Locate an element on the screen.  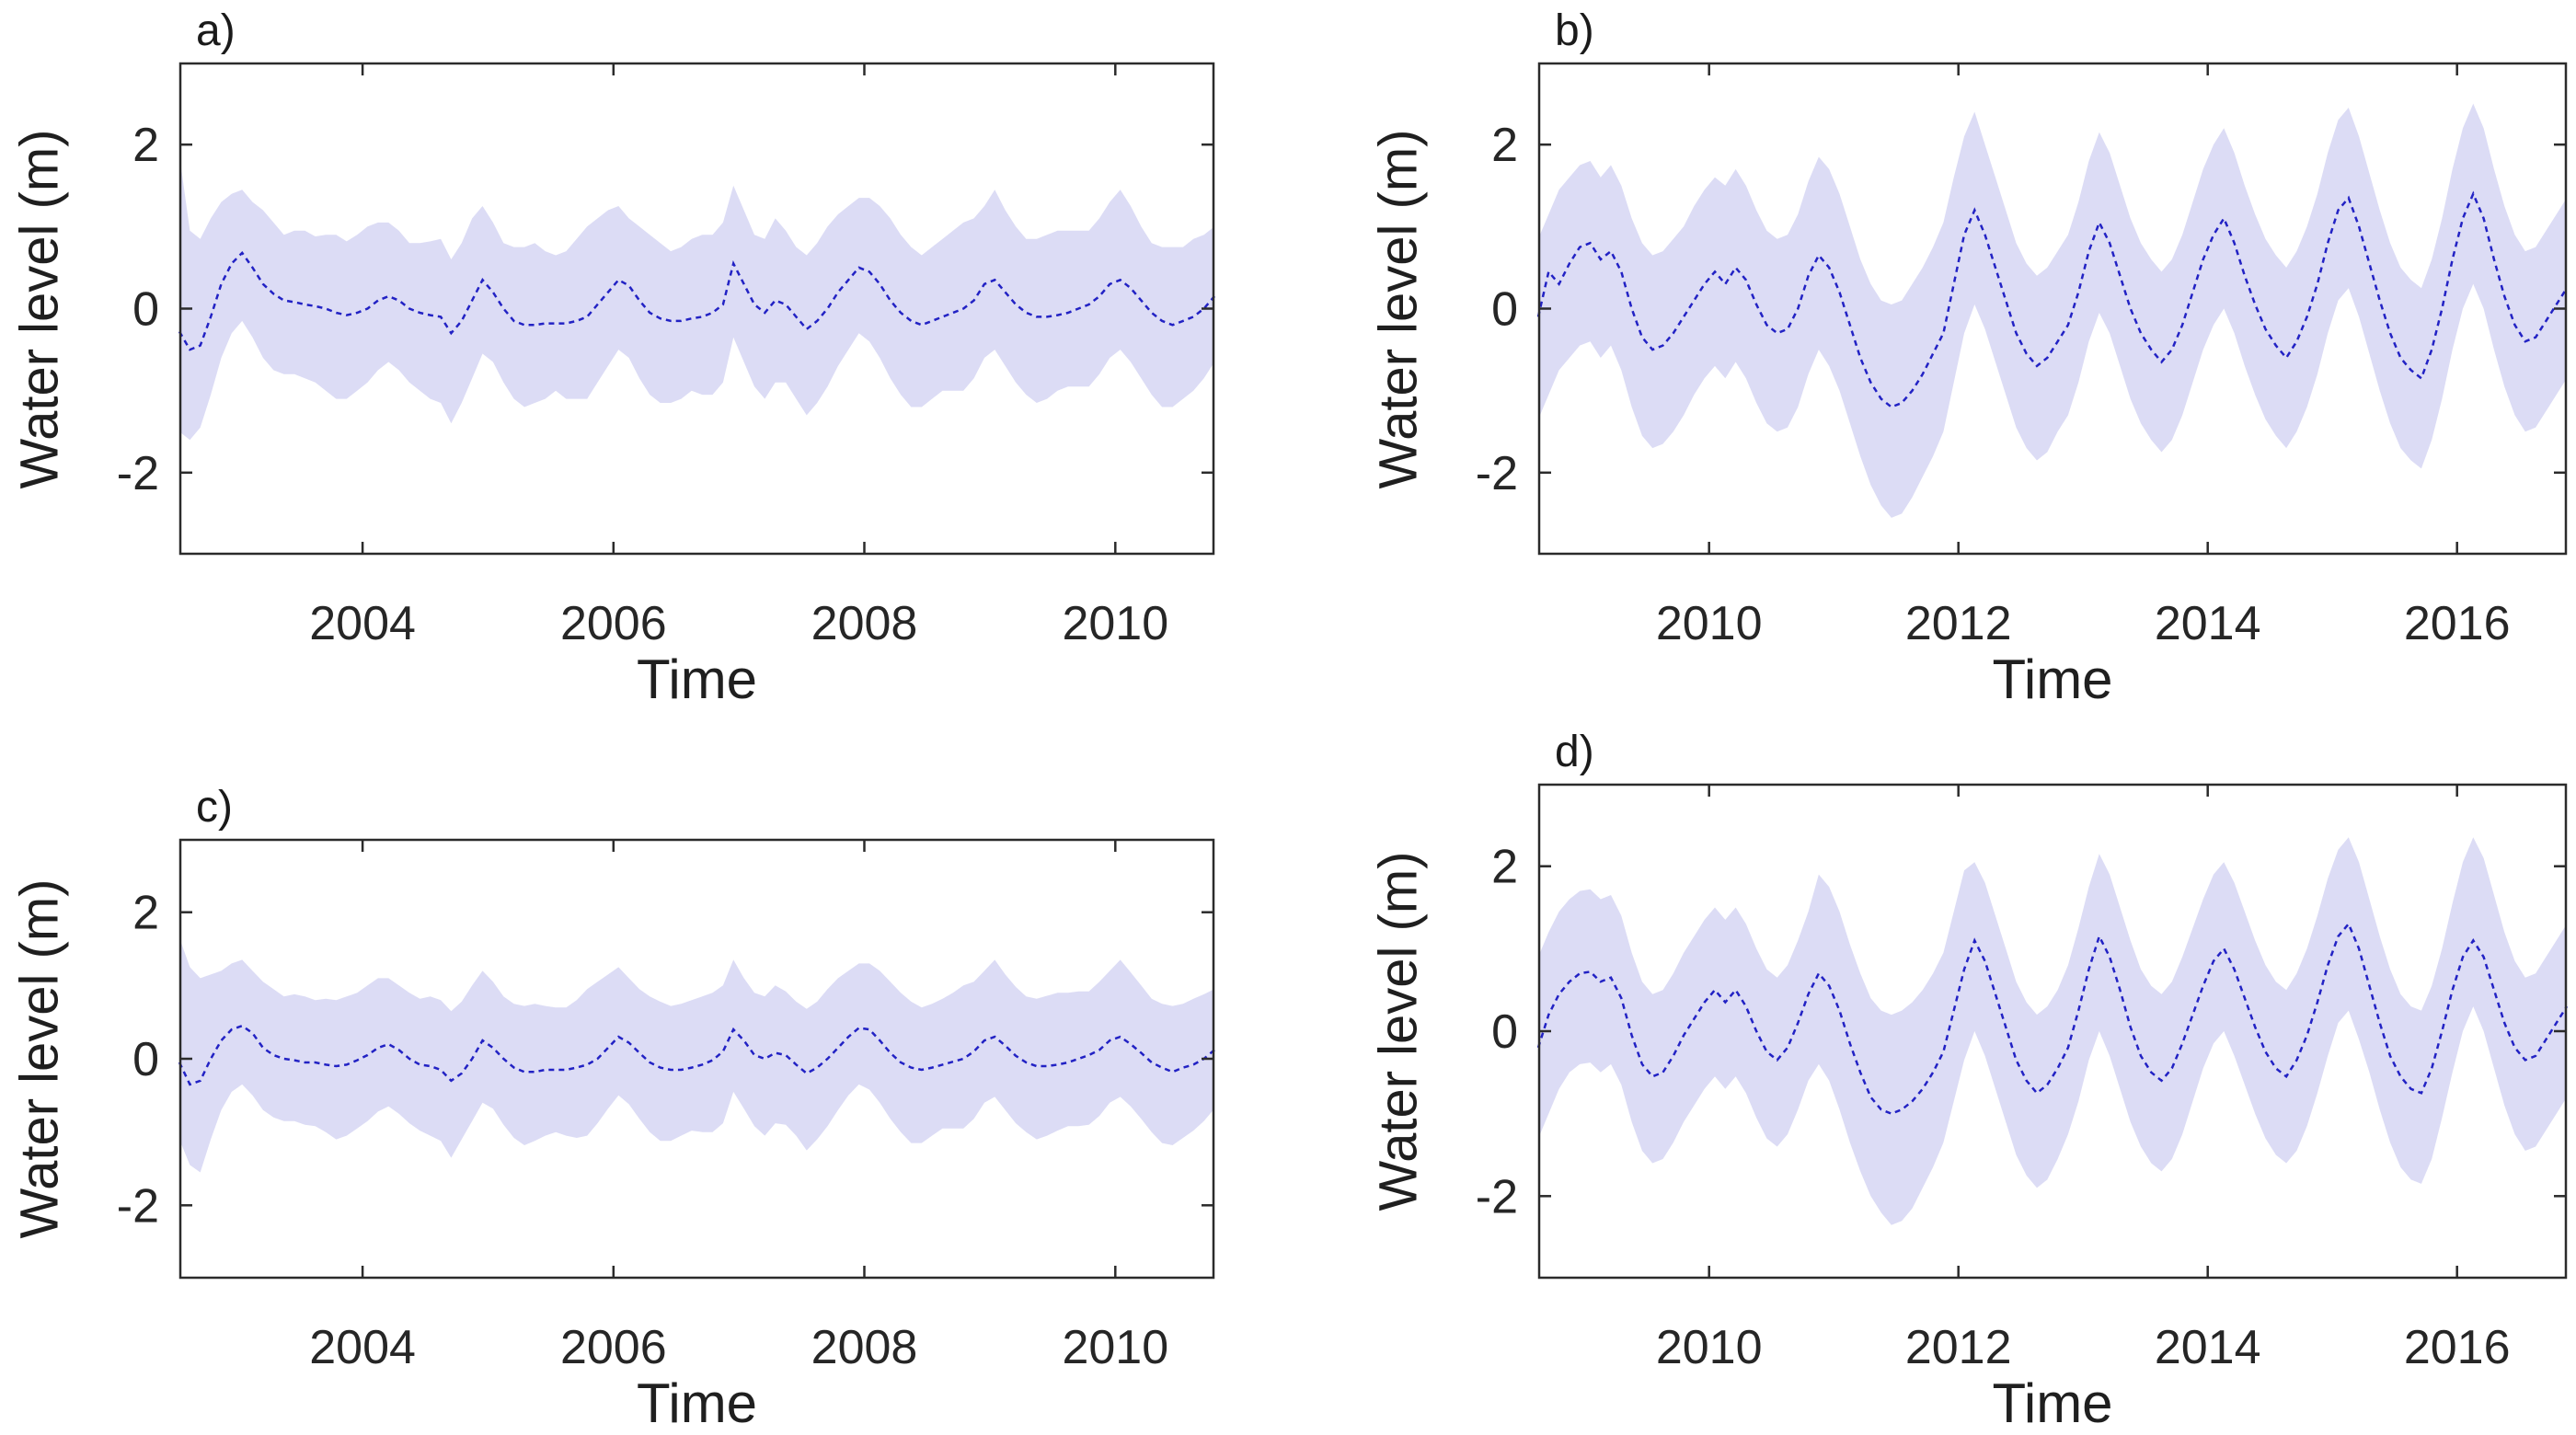
panel-letter: b) is located at coordinates (1574, 30).